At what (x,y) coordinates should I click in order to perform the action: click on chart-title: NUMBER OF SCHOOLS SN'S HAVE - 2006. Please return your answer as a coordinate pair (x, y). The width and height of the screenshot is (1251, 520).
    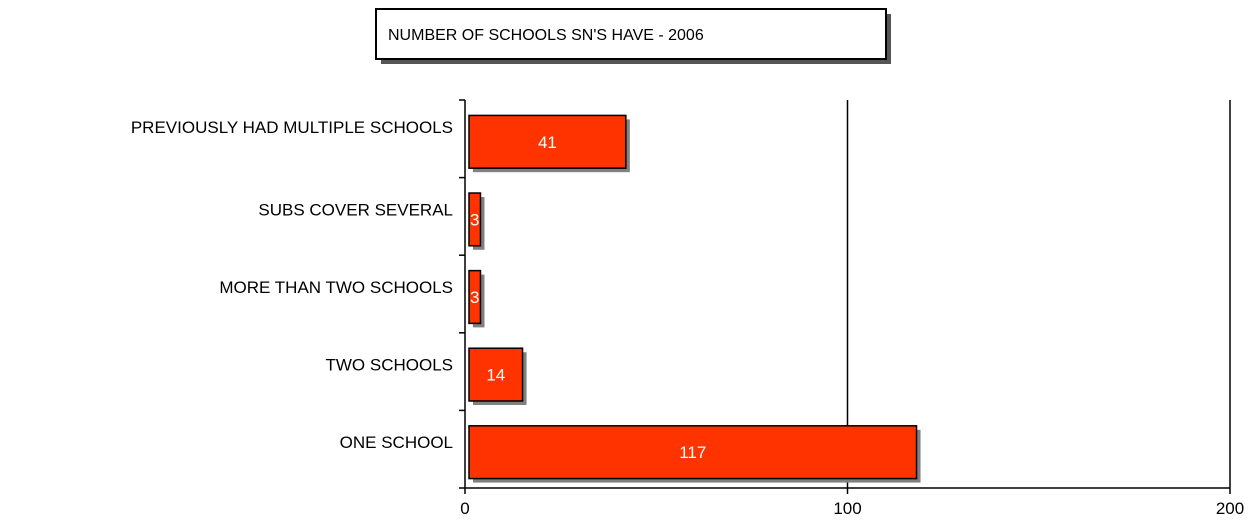
    Looking at the image, I should click on (633, 36).